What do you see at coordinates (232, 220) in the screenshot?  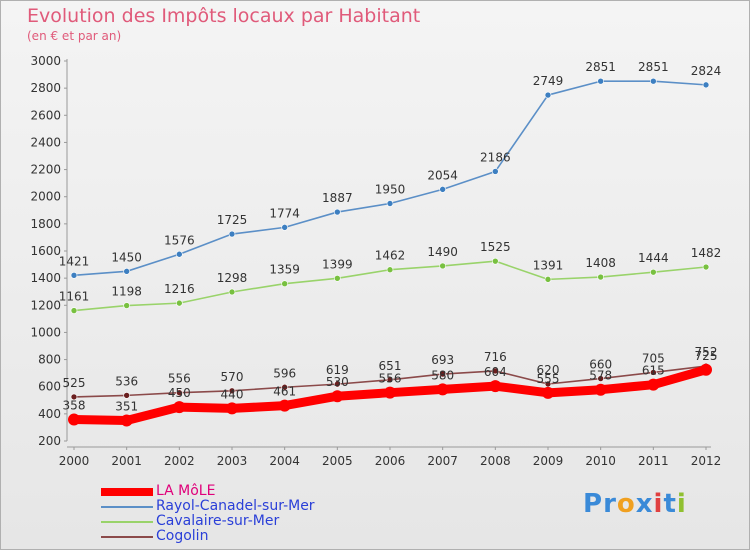 I see `data-label: 1725` at bounding box center [232, 220].